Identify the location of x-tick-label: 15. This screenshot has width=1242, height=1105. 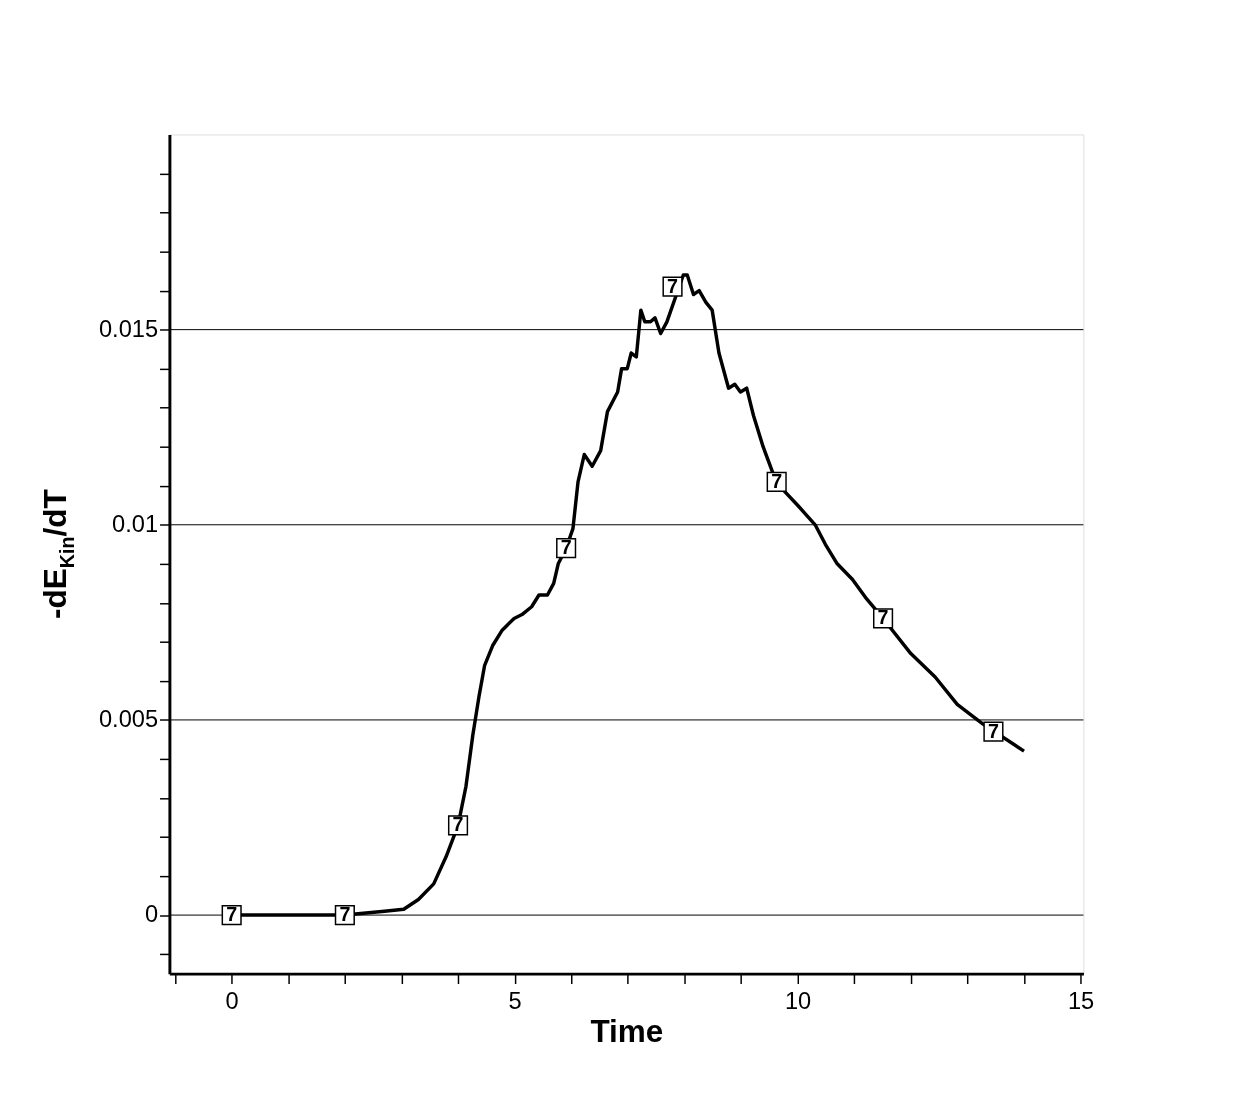
(1081, 1000).